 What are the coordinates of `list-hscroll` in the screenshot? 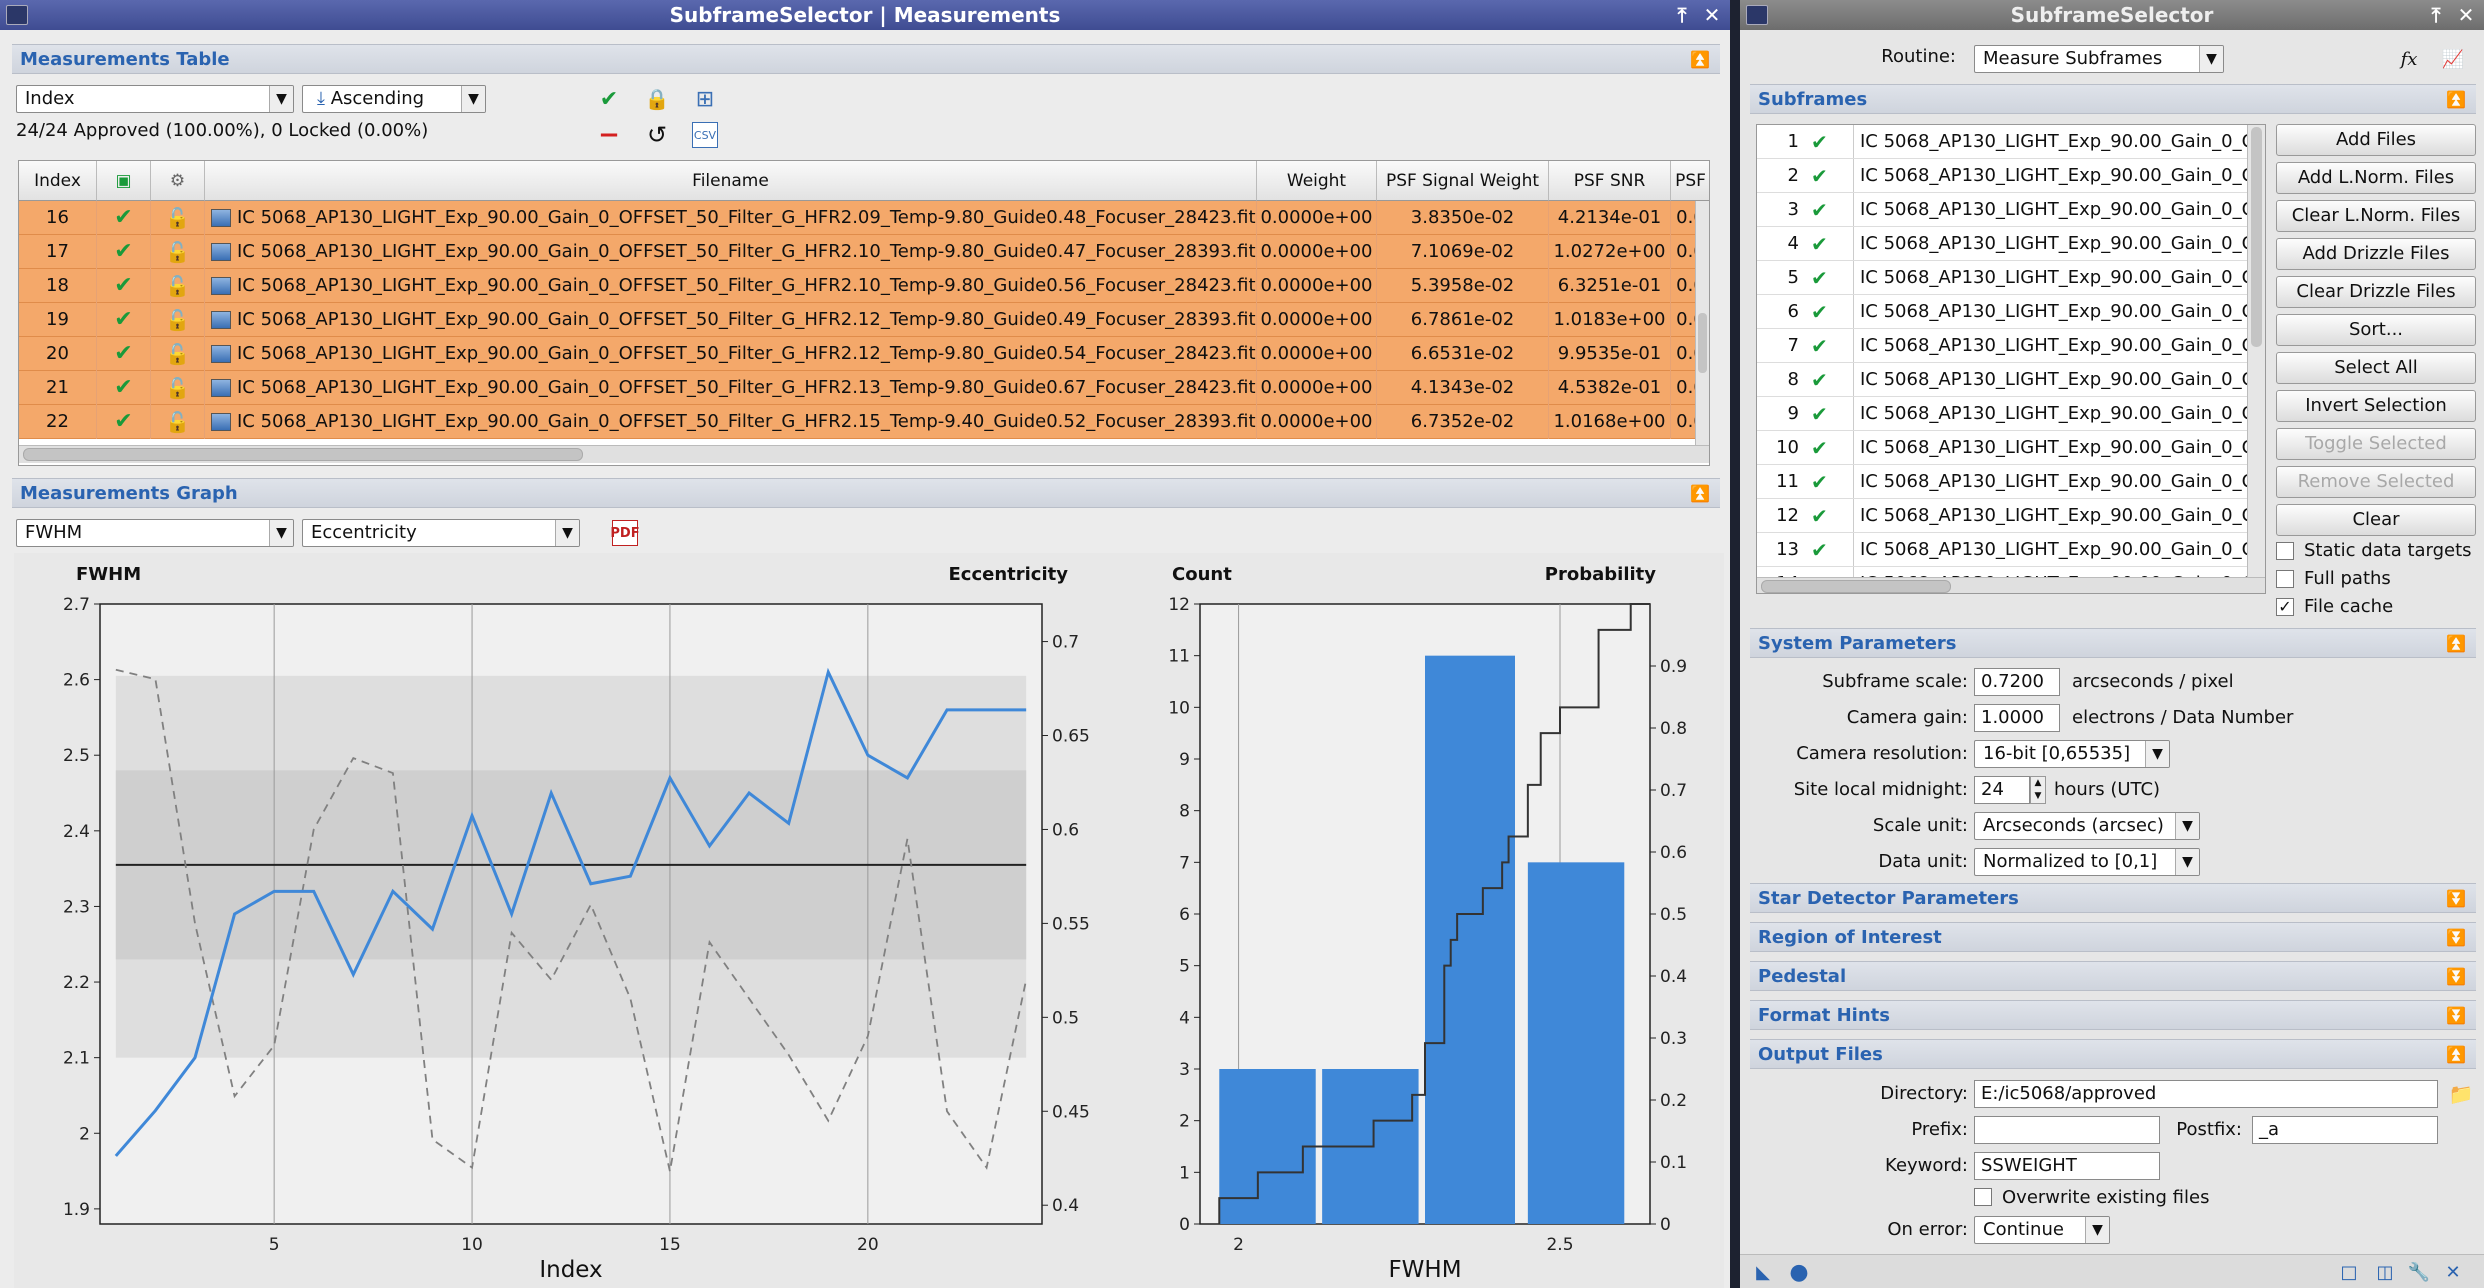 It's located at (2011, 585).